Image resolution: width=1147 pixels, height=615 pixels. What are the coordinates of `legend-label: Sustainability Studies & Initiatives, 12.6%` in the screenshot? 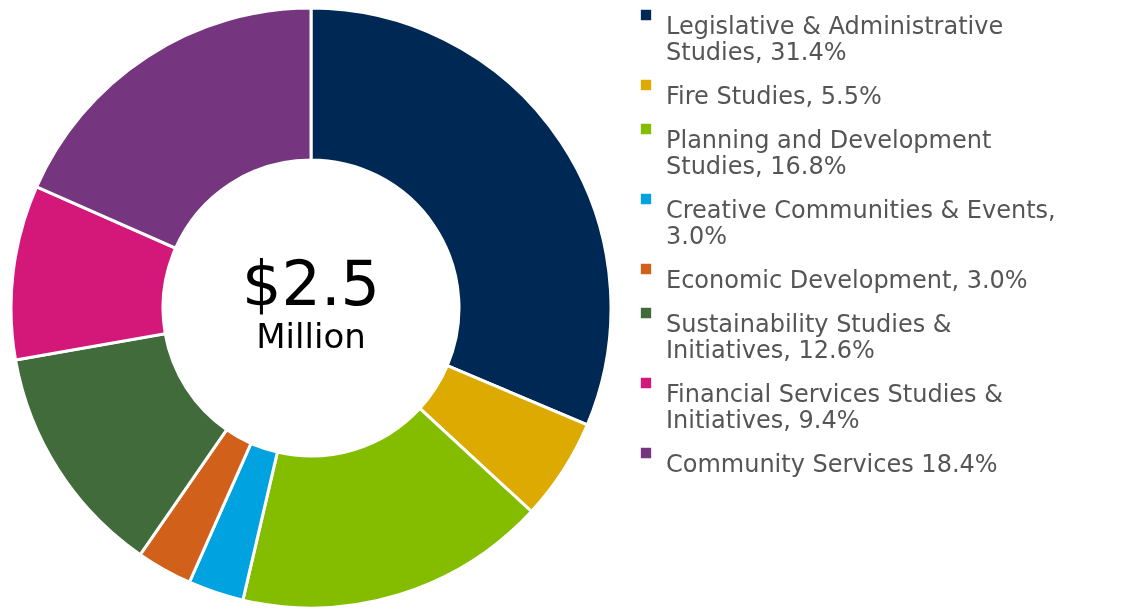 It's located at (809, 337).